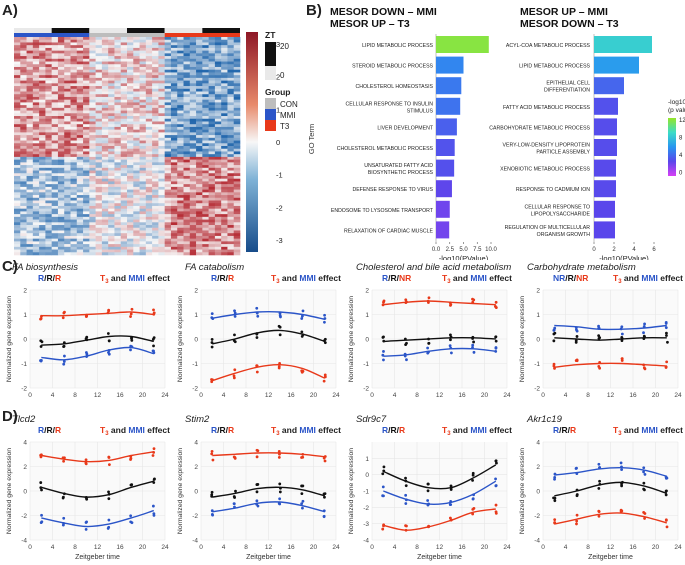  I want to click on series-line-red, so click(97, 314).